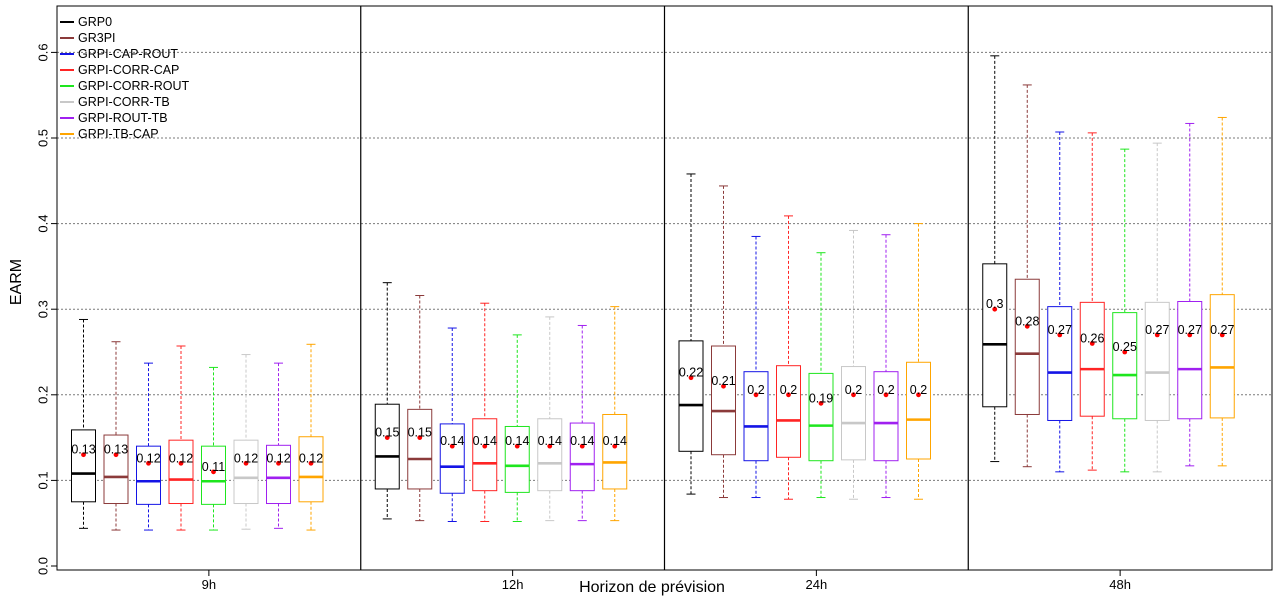  What do you see at coordinates (853, 364) in the screenshot?
I see `boxplot-GRPI-CORR-TB-24h` at bounding box center [853, 364].